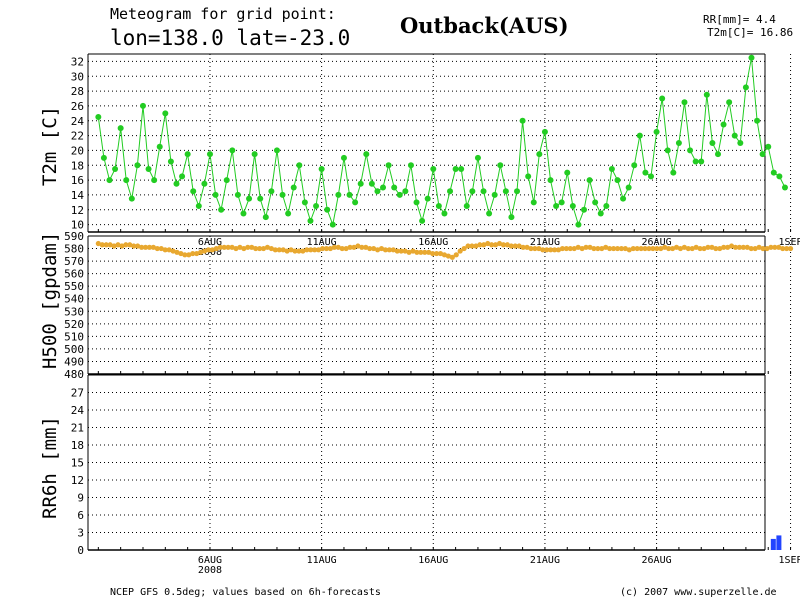 The height and width of the screenshot is (600, 800). I want to click on t2m-xtick-label: 6AUG, so click(210, 242).